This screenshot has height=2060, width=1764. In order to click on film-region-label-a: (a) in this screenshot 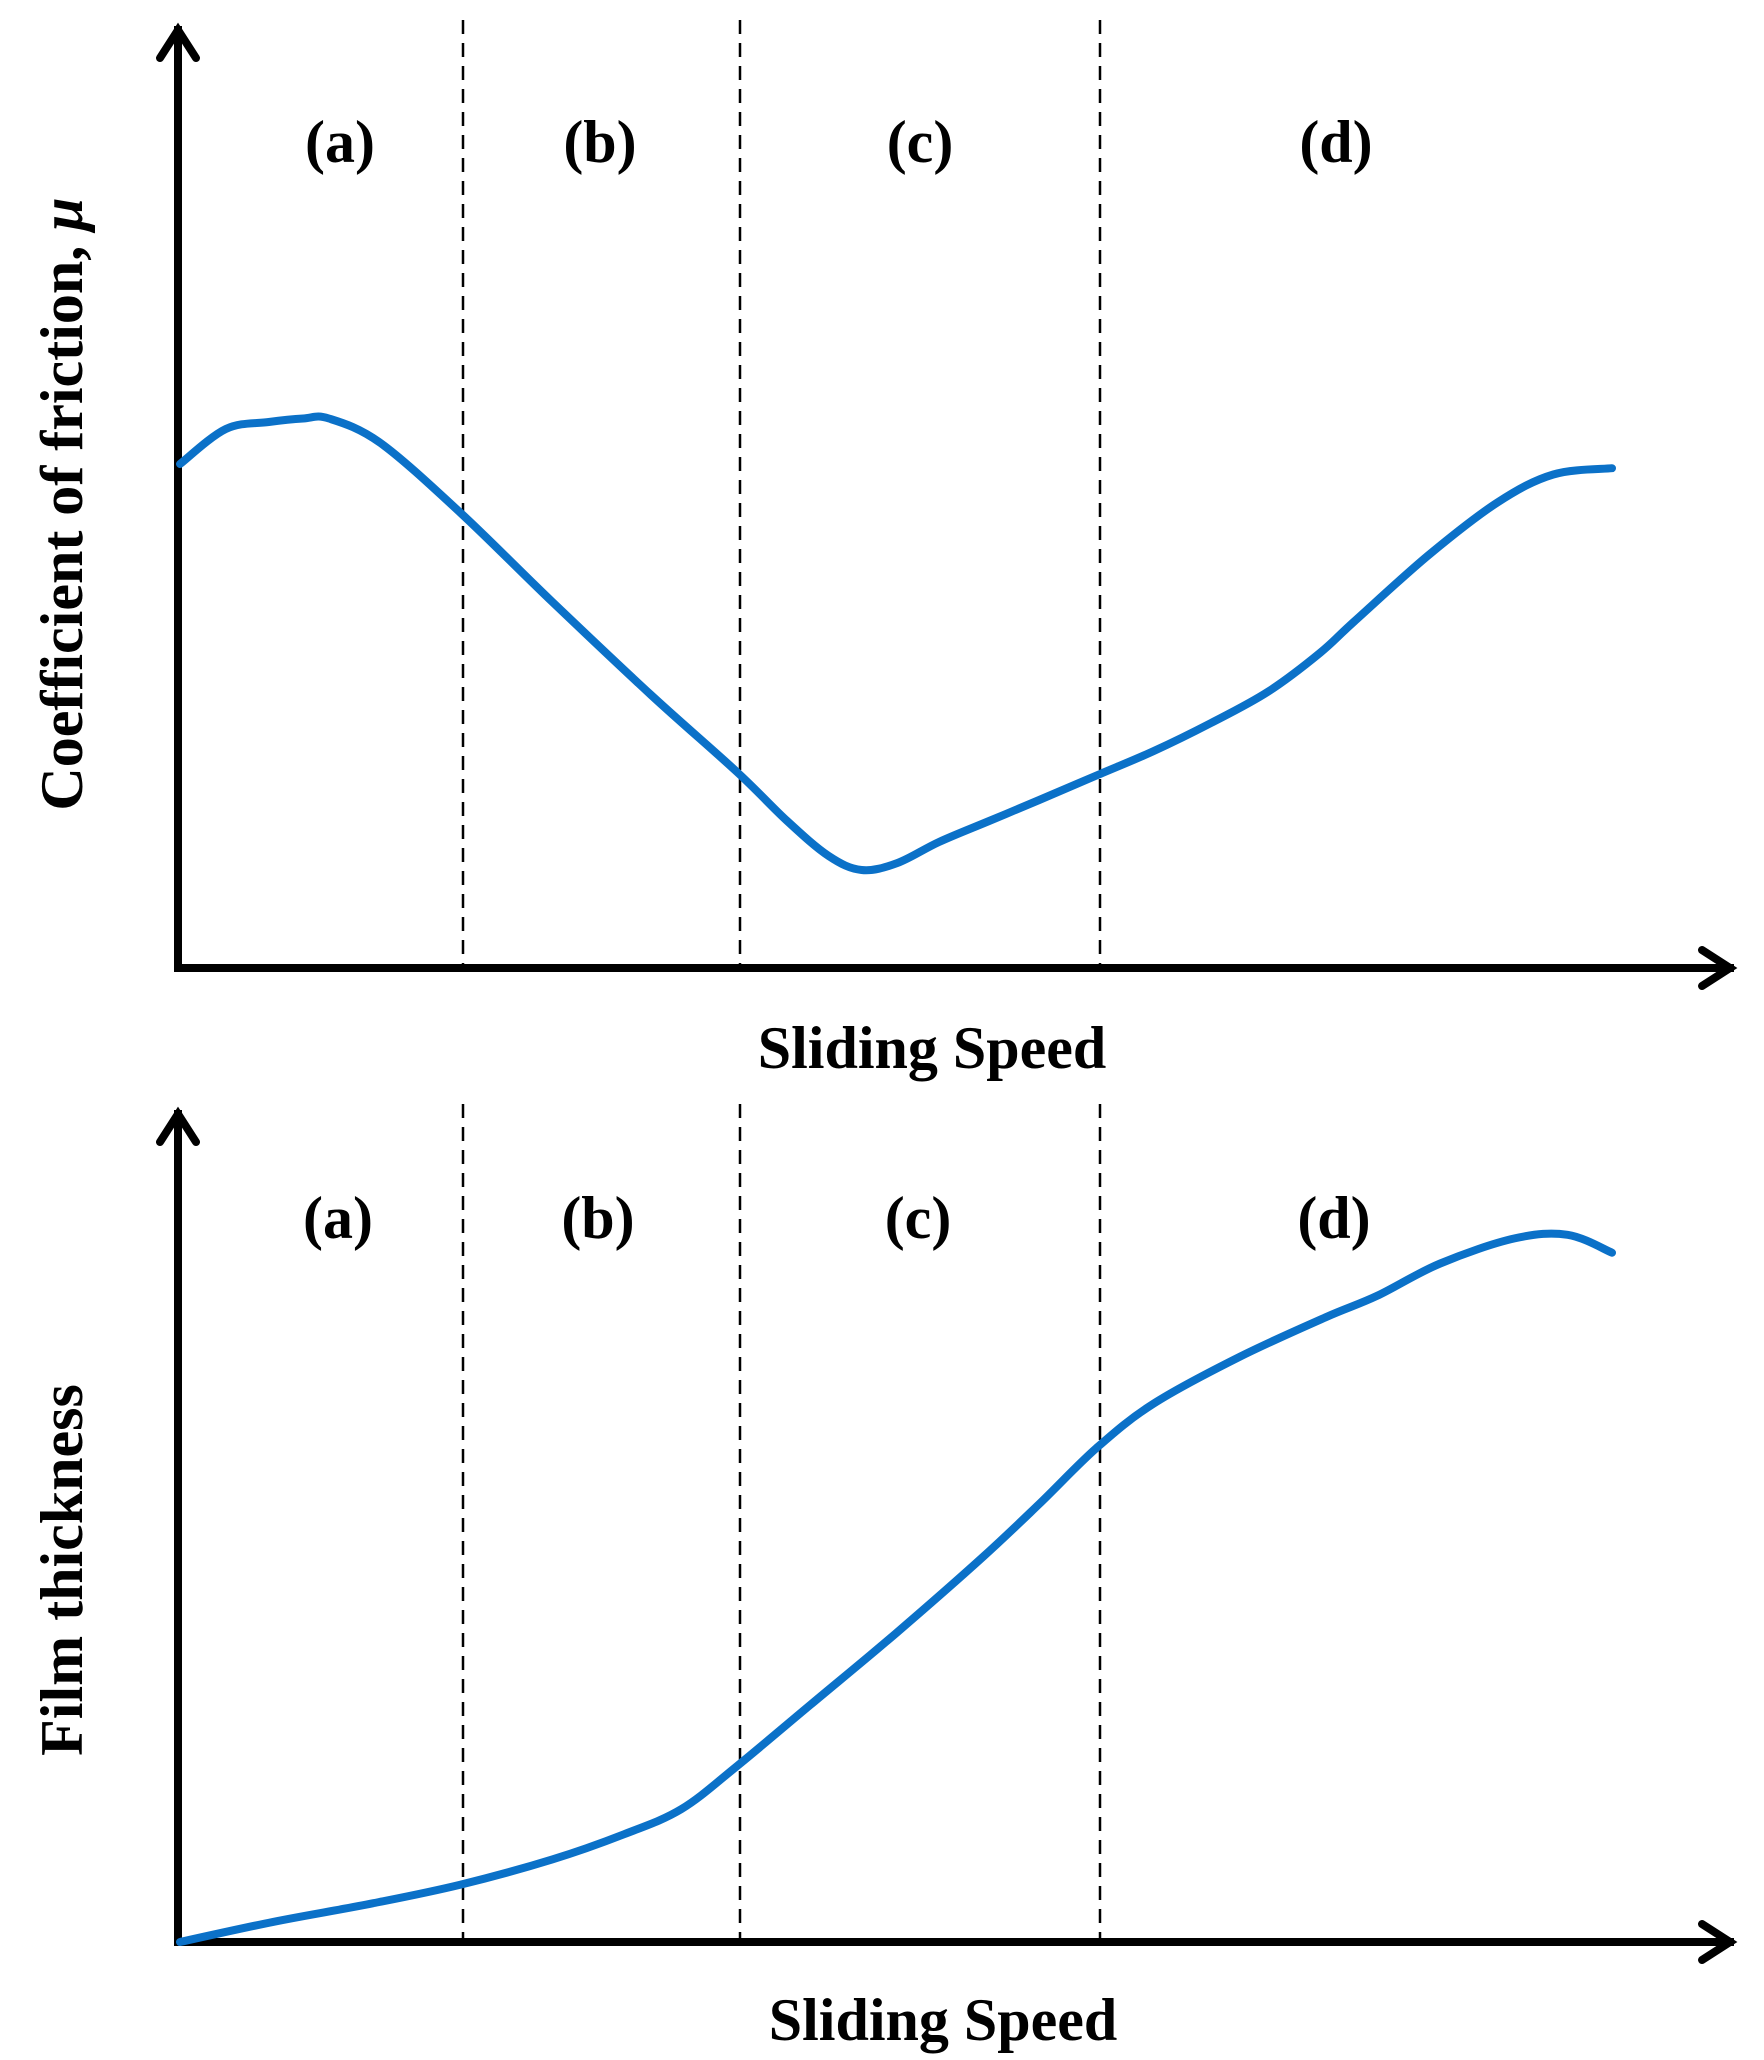, I will do `click(338, 1218)`.